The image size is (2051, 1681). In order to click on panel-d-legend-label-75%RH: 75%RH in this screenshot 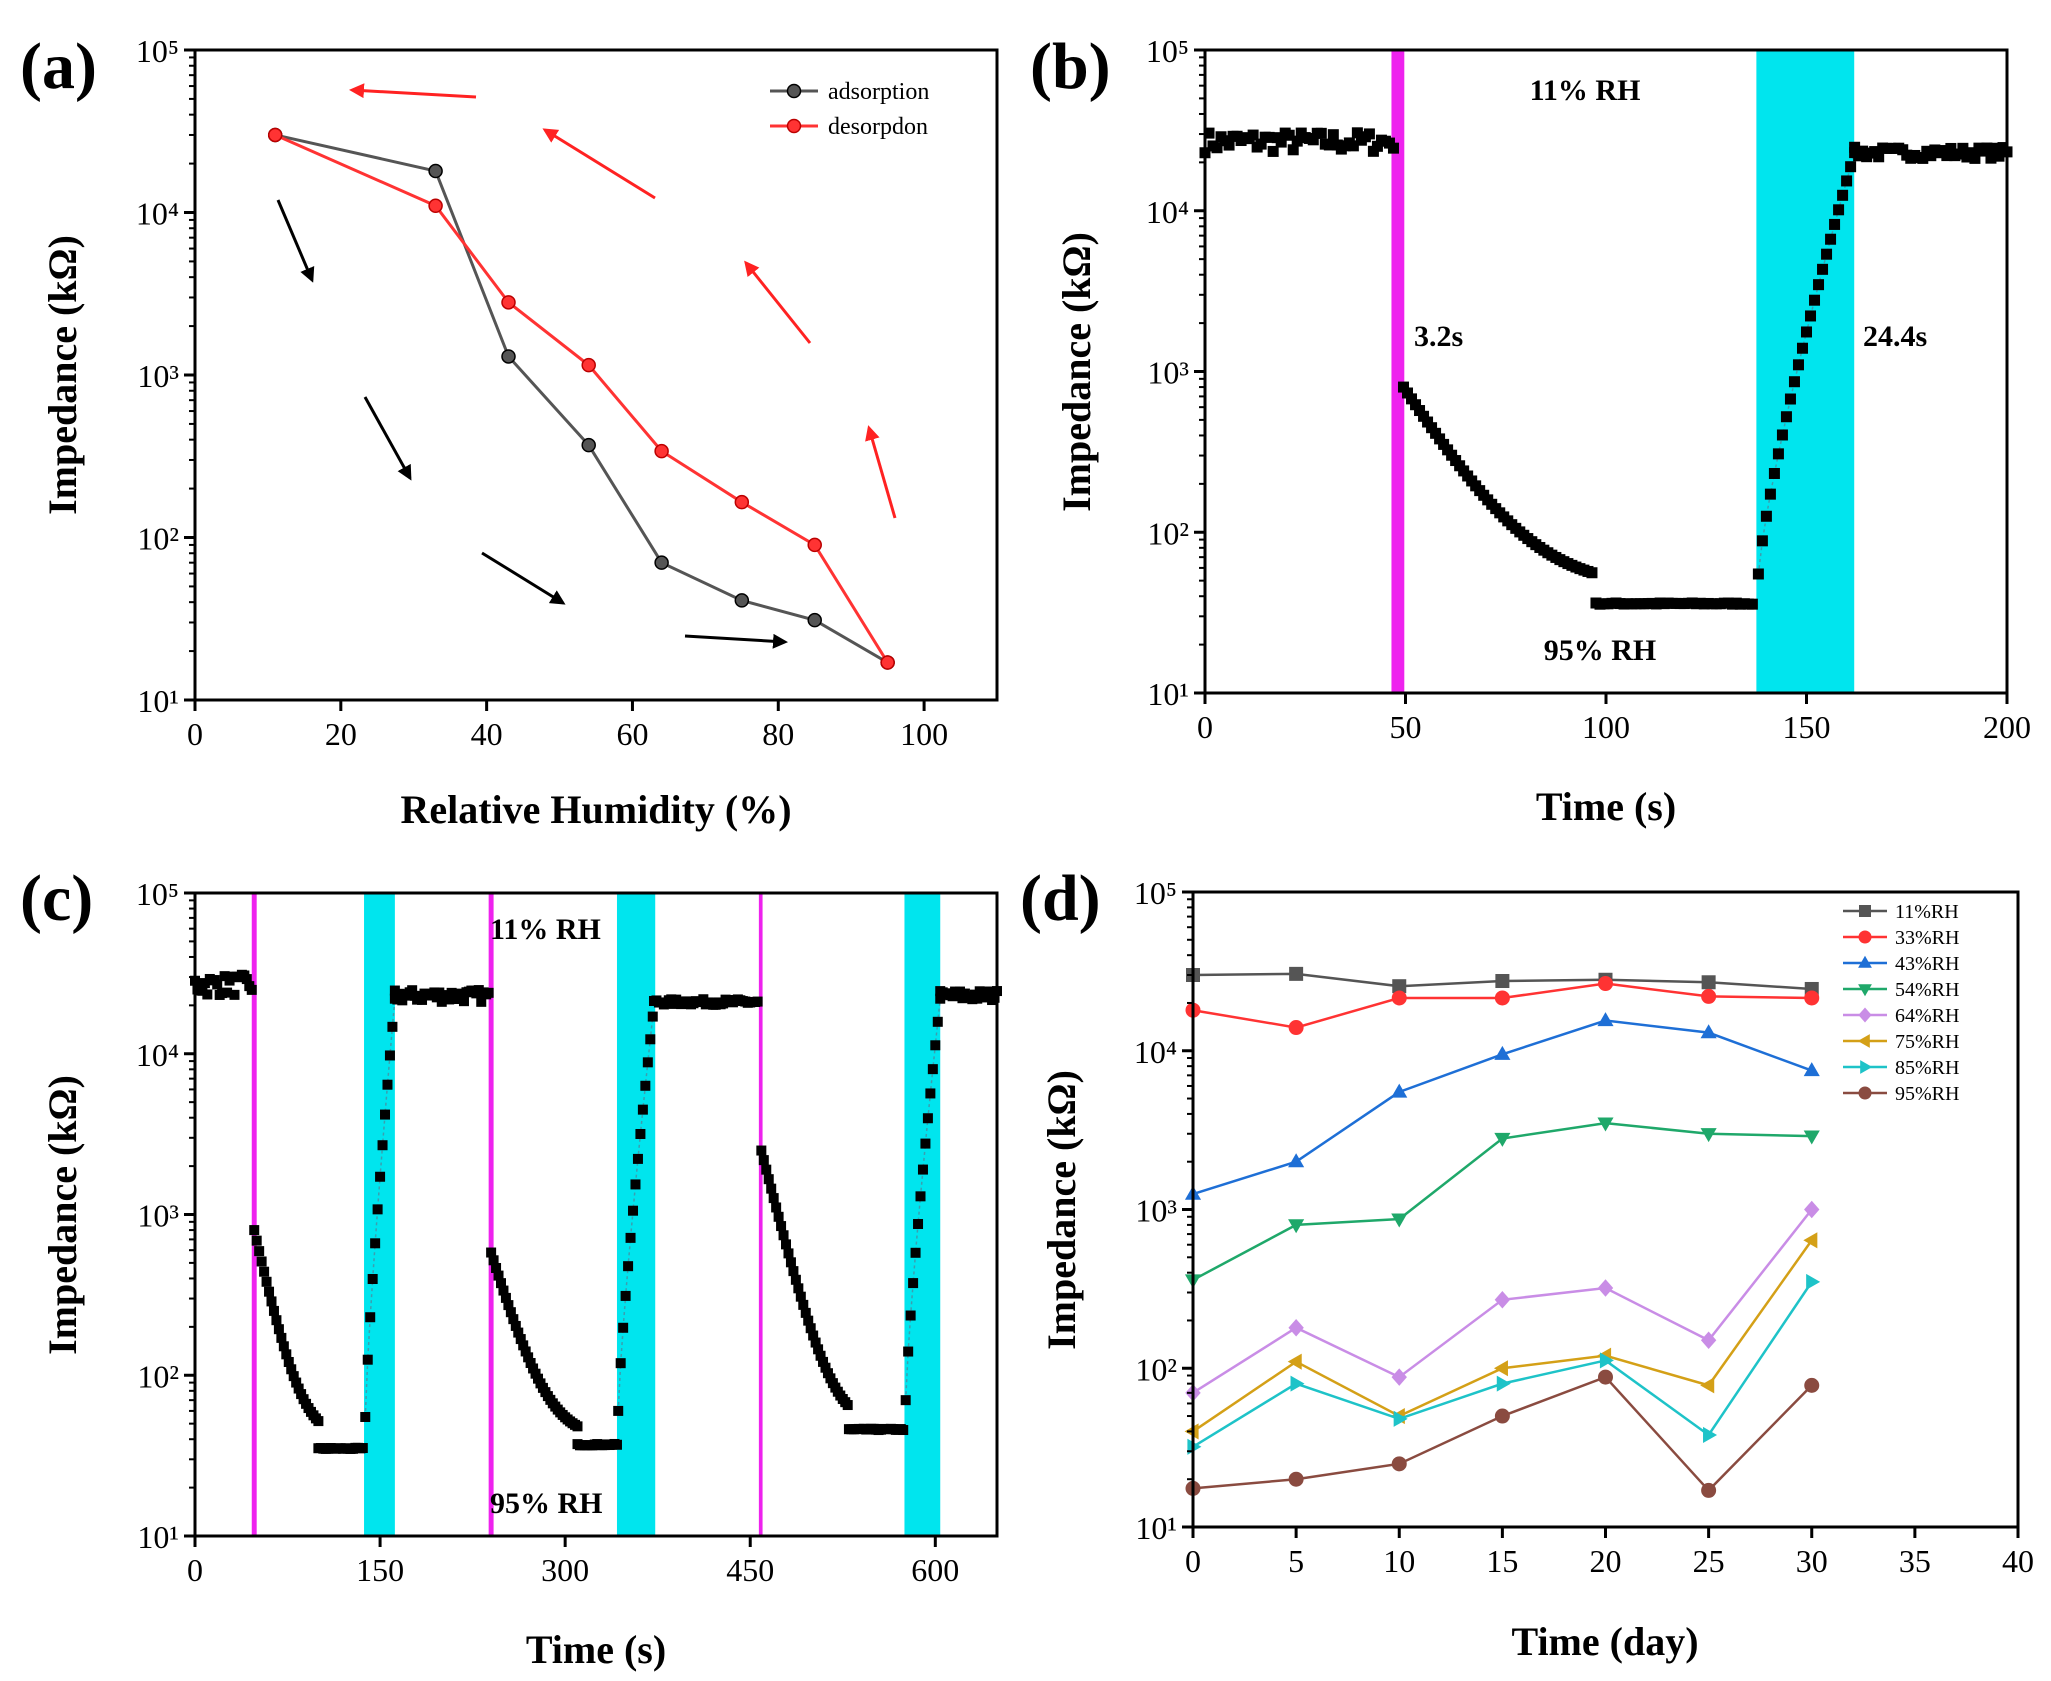, I will do `click(1927, 1042)`.